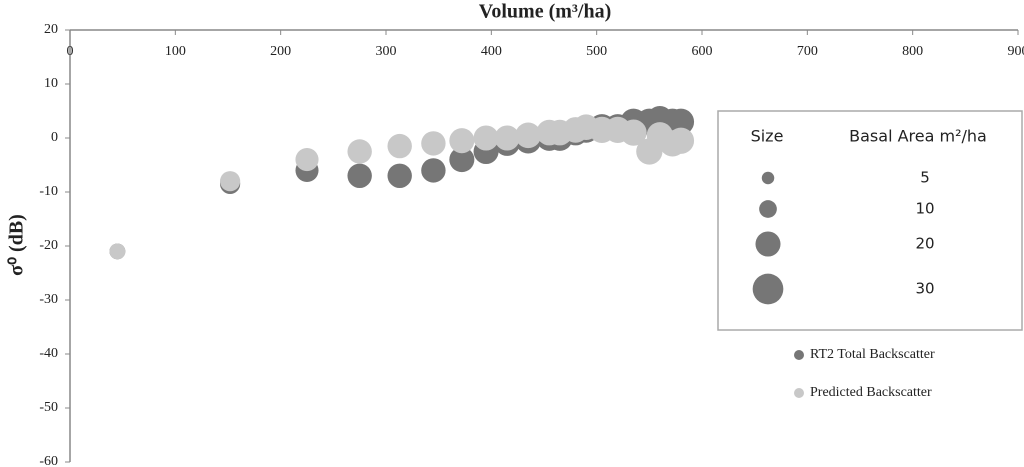  What do you see at coordinates (767, 136) in the screenshot?
I see `size-legend-title: Size` at bounding box center [767, 136].